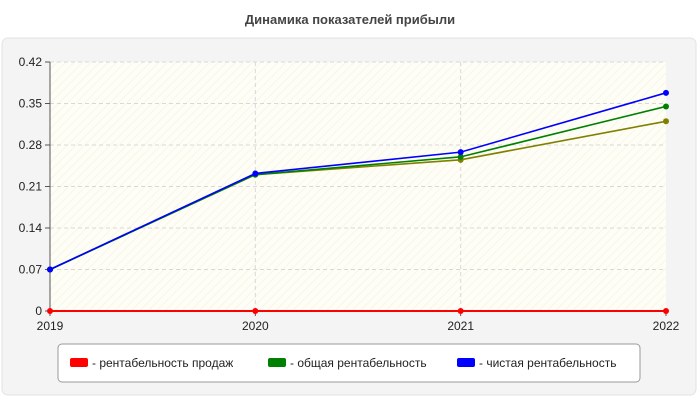 This screenshot has height=400, width=700. Describe the element at coordinates (547, 363) in the screenshot. I see `legend-item-label: - чистая рентабельность` at that location.